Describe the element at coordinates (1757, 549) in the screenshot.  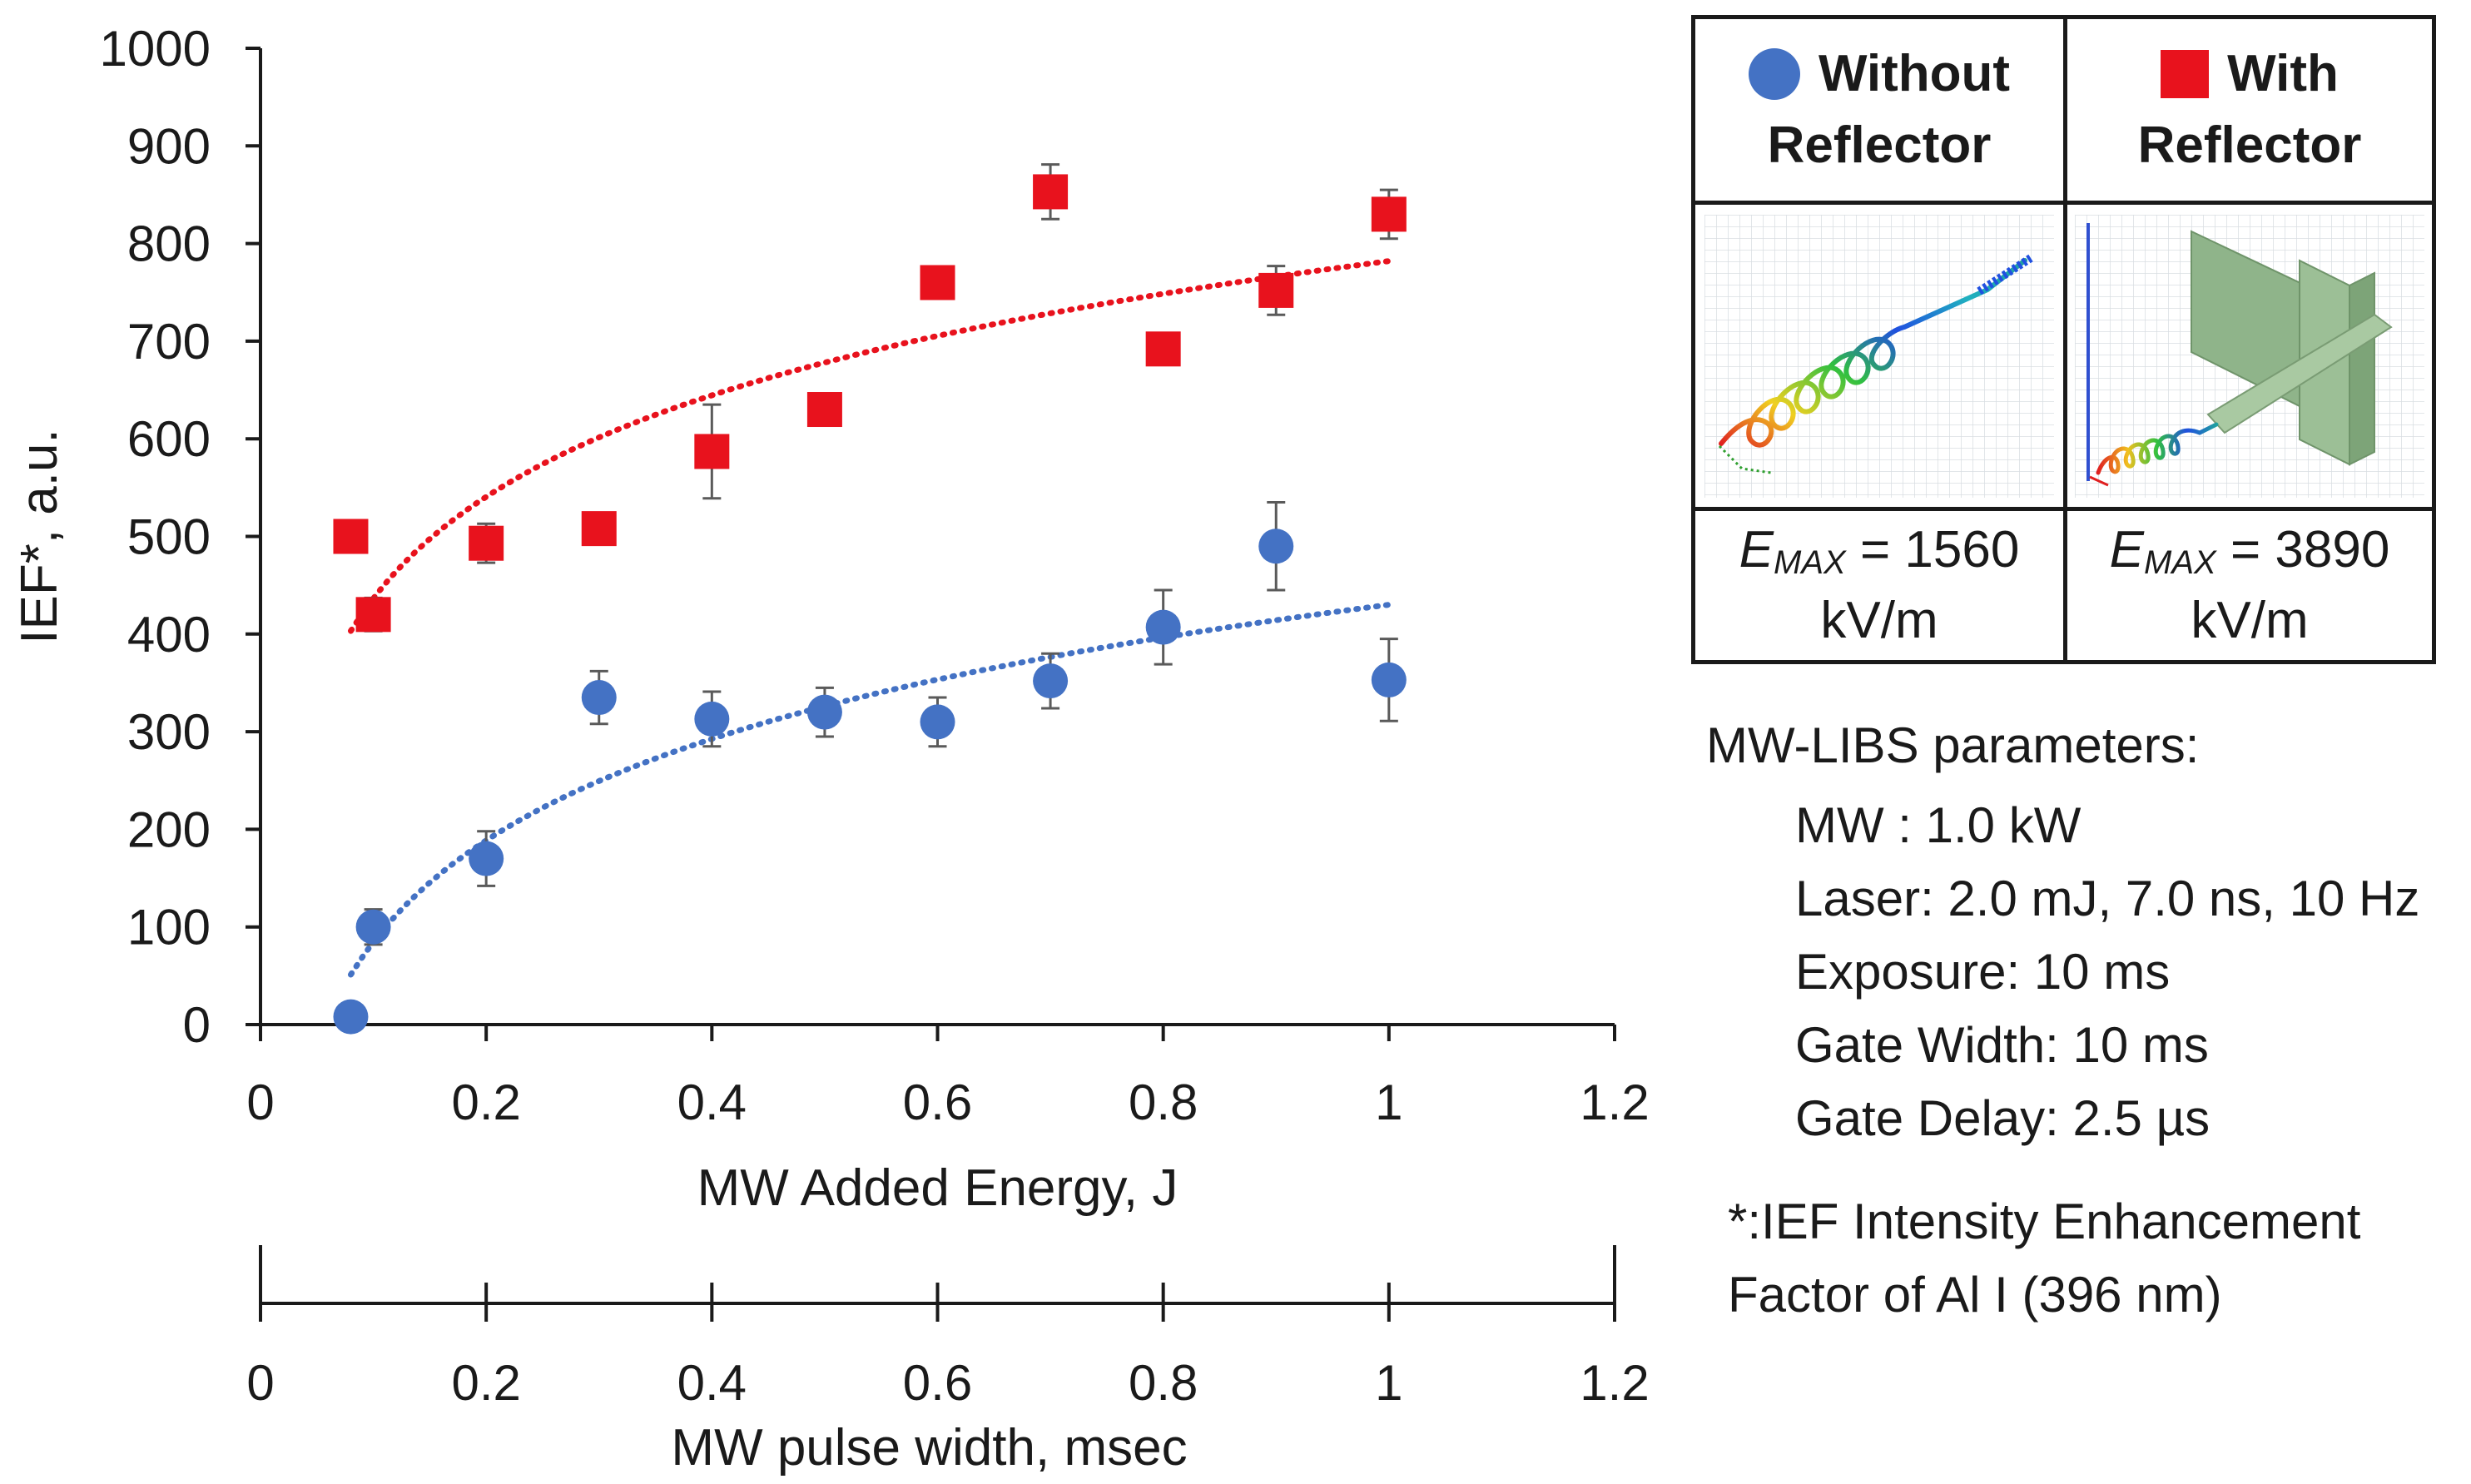
I see `emax-symbol: E` at that location.